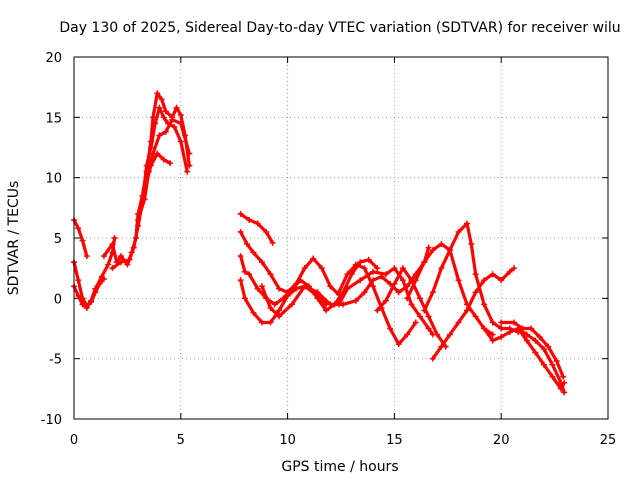 This screenshot has width=640, height=480. Describe the element at coordinates (58, 239) in the screenshot. I see `y-tick-label: 5` at that location.